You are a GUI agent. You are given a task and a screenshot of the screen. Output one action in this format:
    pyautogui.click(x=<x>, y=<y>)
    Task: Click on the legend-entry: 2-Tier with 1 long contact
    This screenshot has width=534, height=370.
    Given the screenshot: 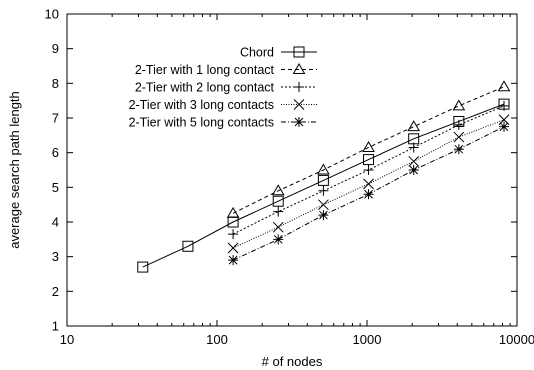 What is the action you would take?
    pyautogui.click(x=226, y=70)
    